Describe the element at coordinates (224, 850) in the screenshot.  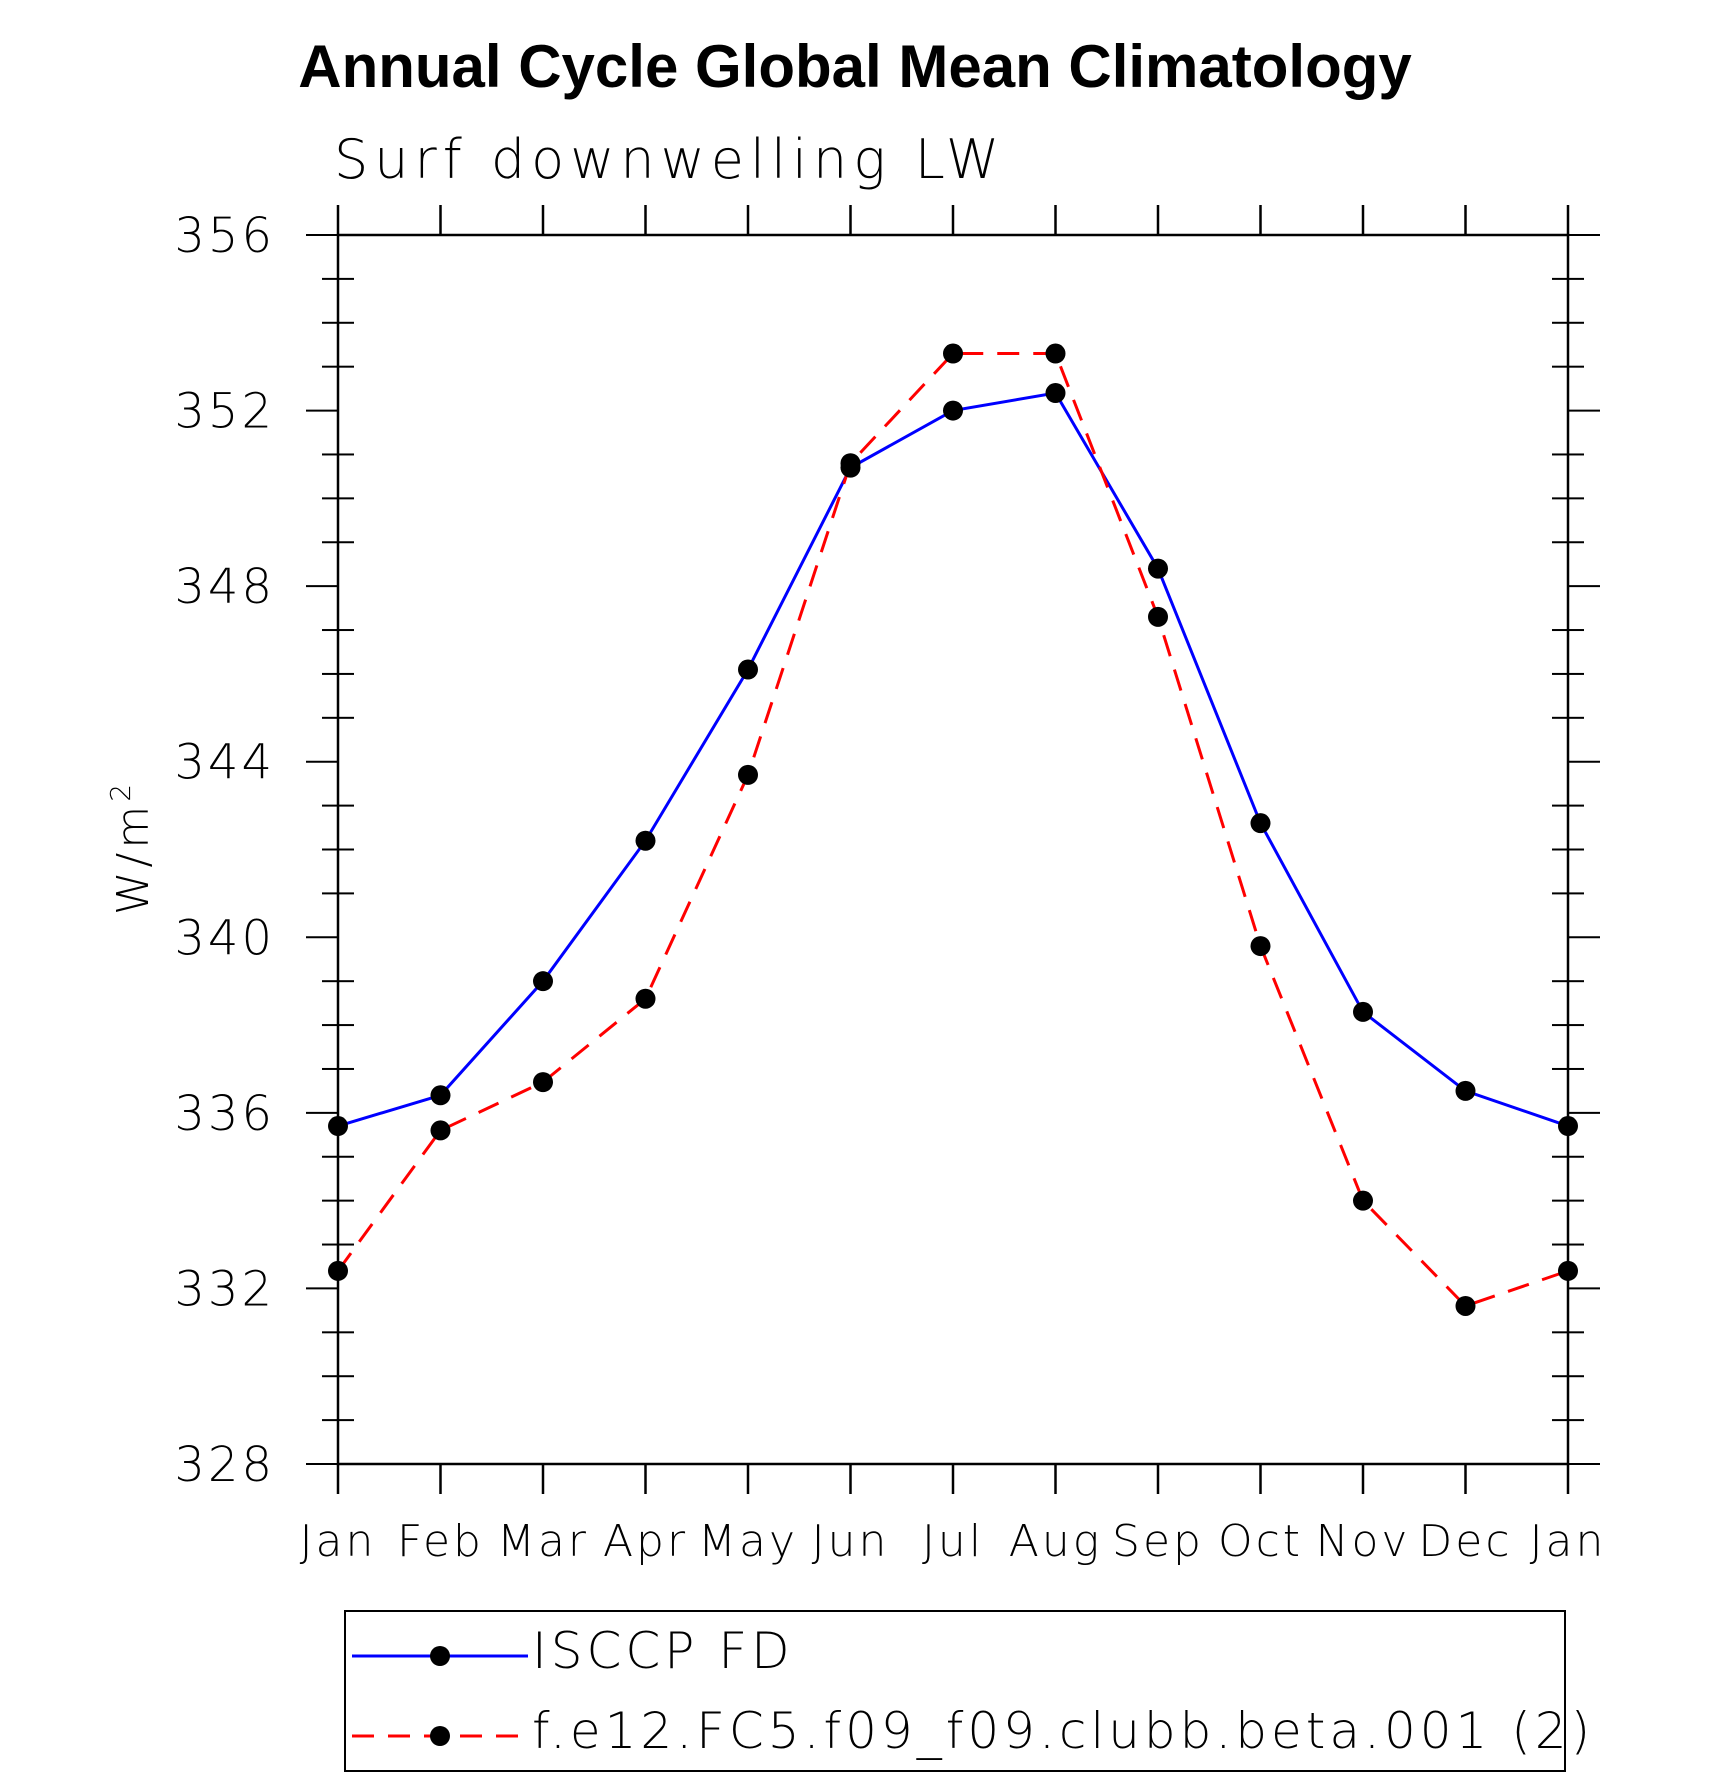
I see `y-tick-labels: 328 332 336 340 344 348 352 356` at that location.